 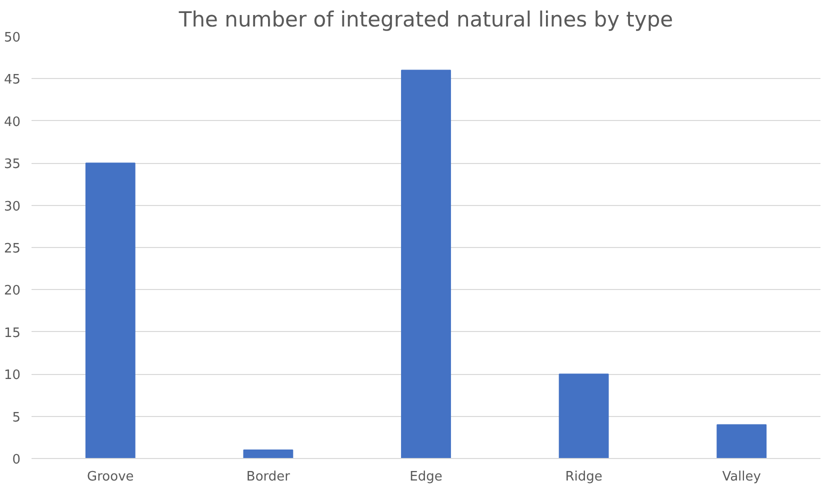 I want to click on x-tick-label: Edge, so click(x=426, y=477).